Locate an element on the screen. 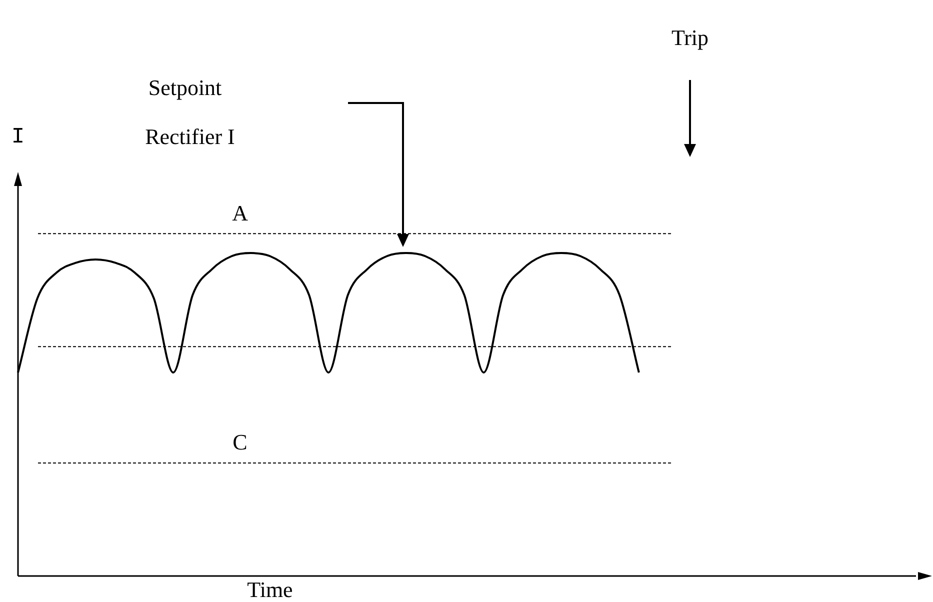 The height and width of the screenshot is (602, 933). x-axis-title: Time is located at coordinates (270, 589).